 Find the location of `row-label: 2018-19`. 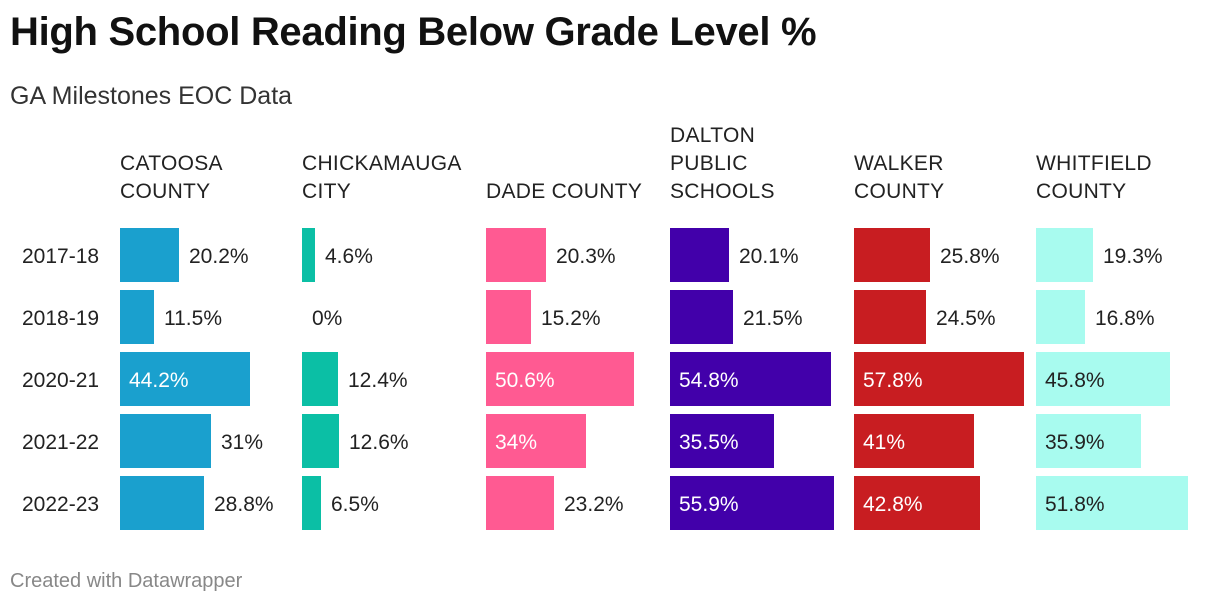

row-label: 2018-19 is located at coordinates (60, 318).